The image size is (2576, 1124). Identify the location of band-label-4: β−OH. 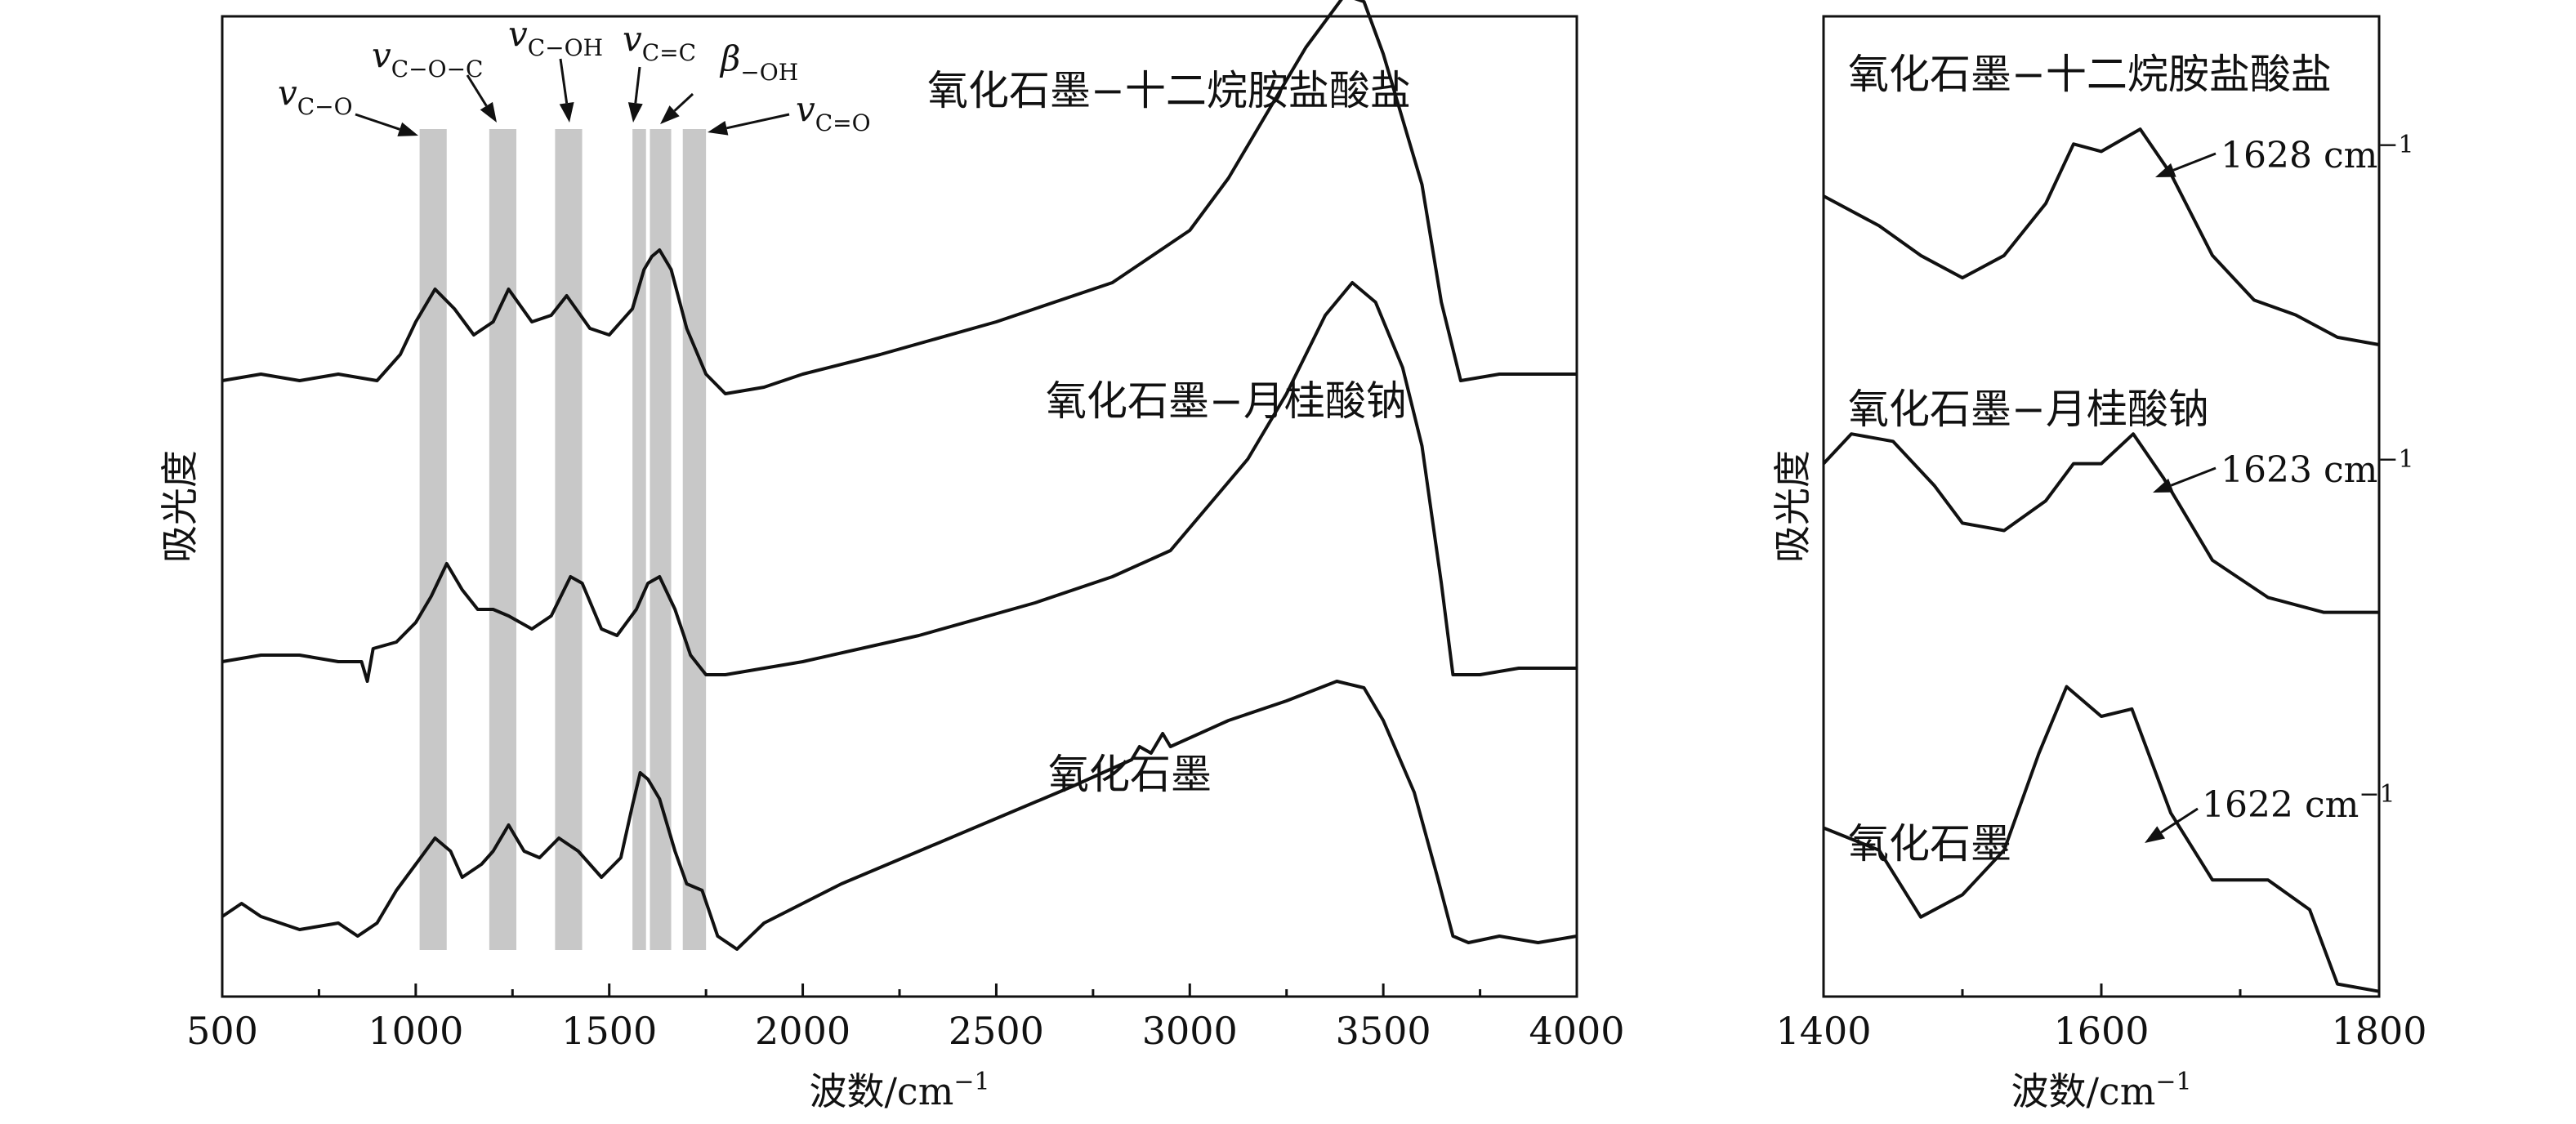
(759, 62).